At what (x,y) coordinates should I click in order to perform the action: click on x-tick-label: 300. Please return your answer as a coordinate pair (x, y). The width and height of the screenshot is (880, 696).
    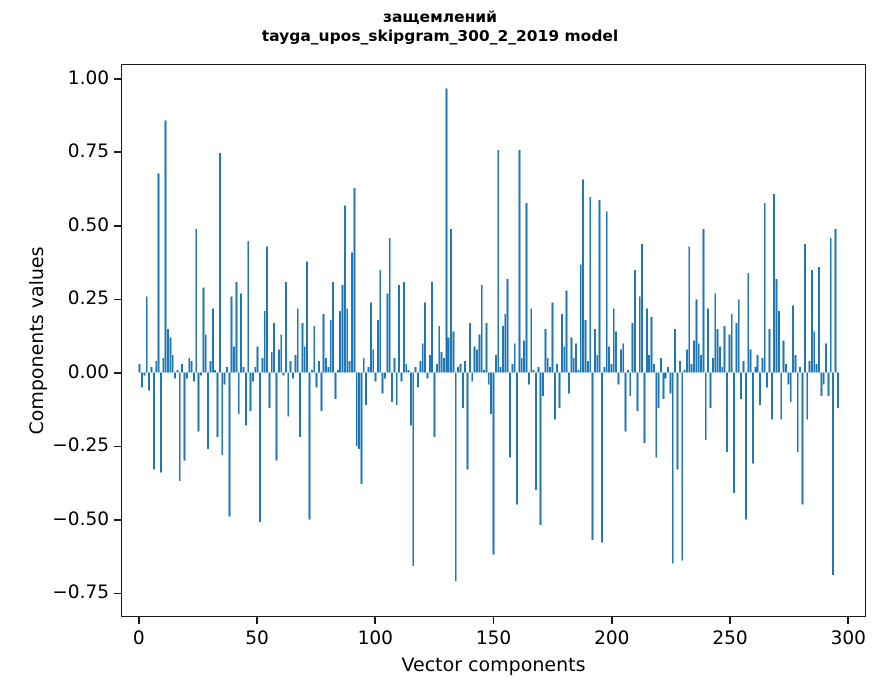
    Looking at the image, I should click on (848, 638).